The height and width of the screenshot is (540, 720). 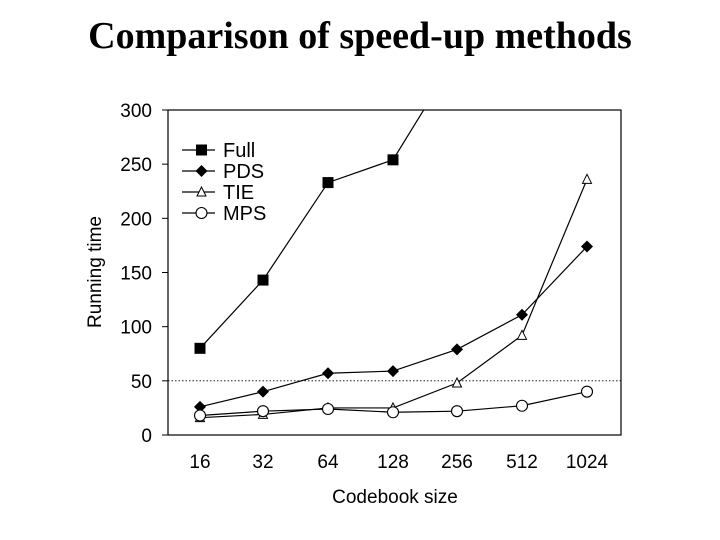 I want to click on chart-title: Comparison of speed-up methods, so click(x=360, y=36).